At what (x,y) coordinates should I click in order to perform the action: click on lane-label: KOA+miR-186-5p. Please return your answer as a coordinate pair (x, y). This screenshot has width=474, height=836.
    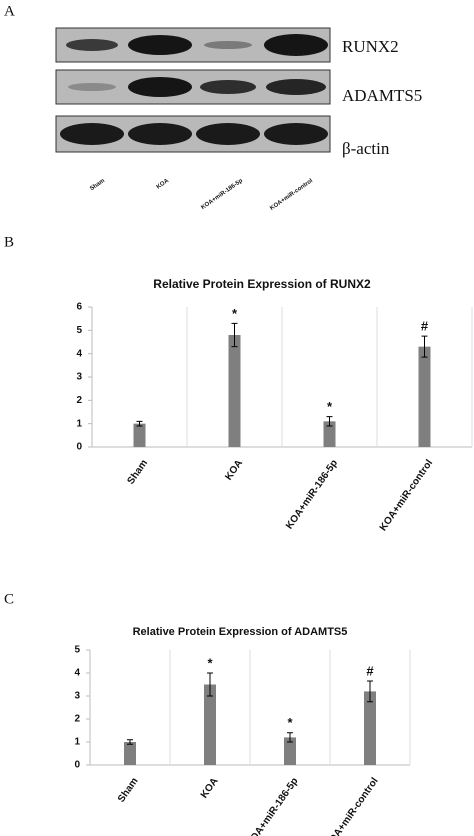
    Looking at the image, I should click on (222, 194).